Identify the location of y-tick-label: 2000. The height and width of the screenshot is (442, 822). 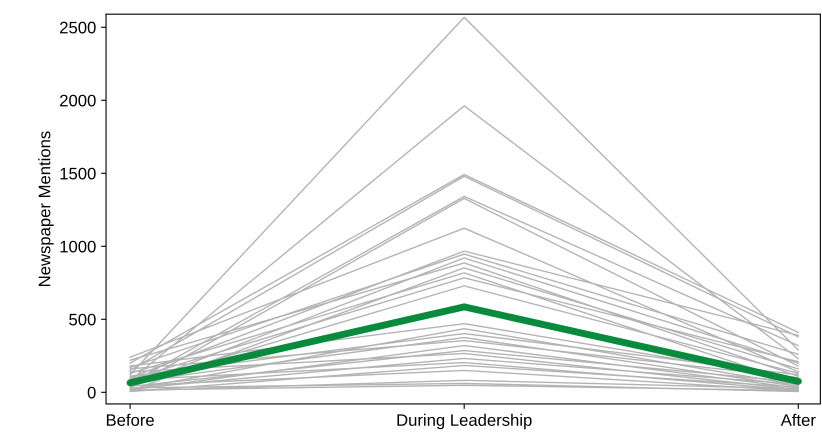
(78, 100).